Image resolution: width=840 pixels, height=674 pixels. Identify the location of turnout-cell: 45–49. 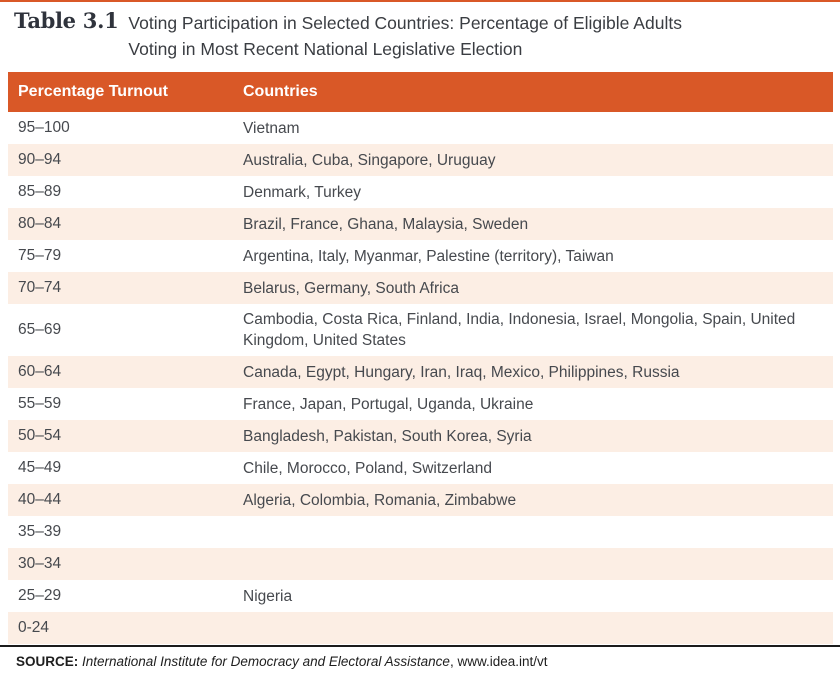
(40, 467).